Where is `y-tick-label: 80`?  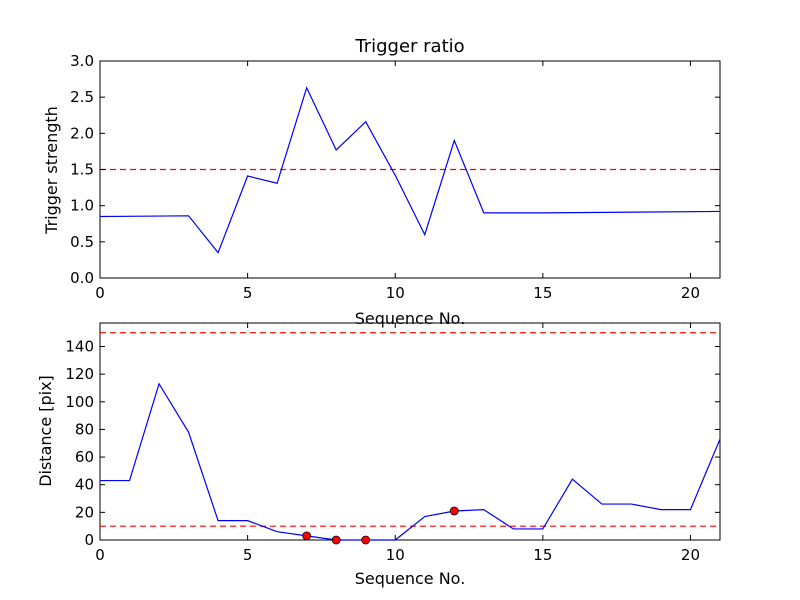
y-tick-label: 80 is located at coordinates (84, 429).